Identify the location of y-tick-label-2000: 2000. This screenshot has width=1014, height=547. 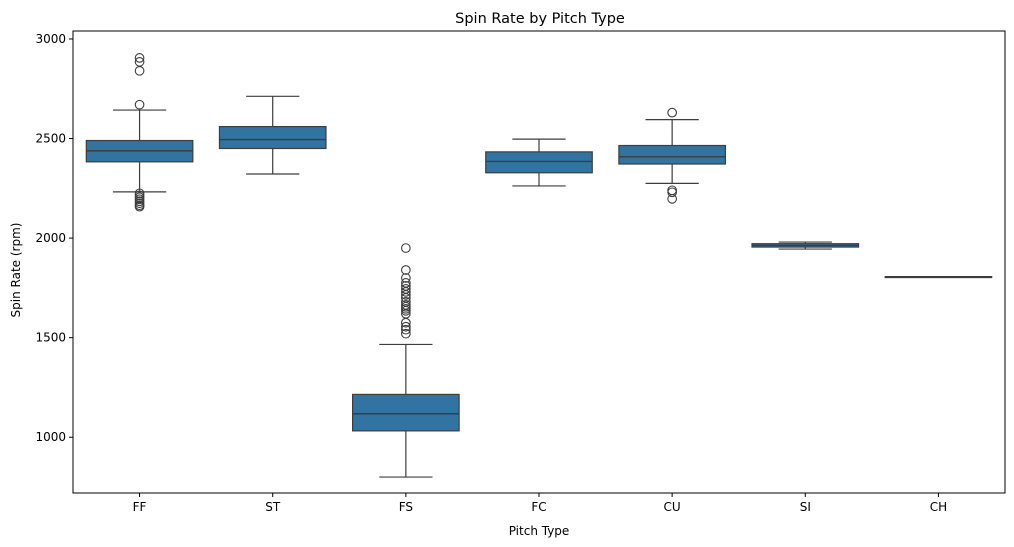
(50, 238).